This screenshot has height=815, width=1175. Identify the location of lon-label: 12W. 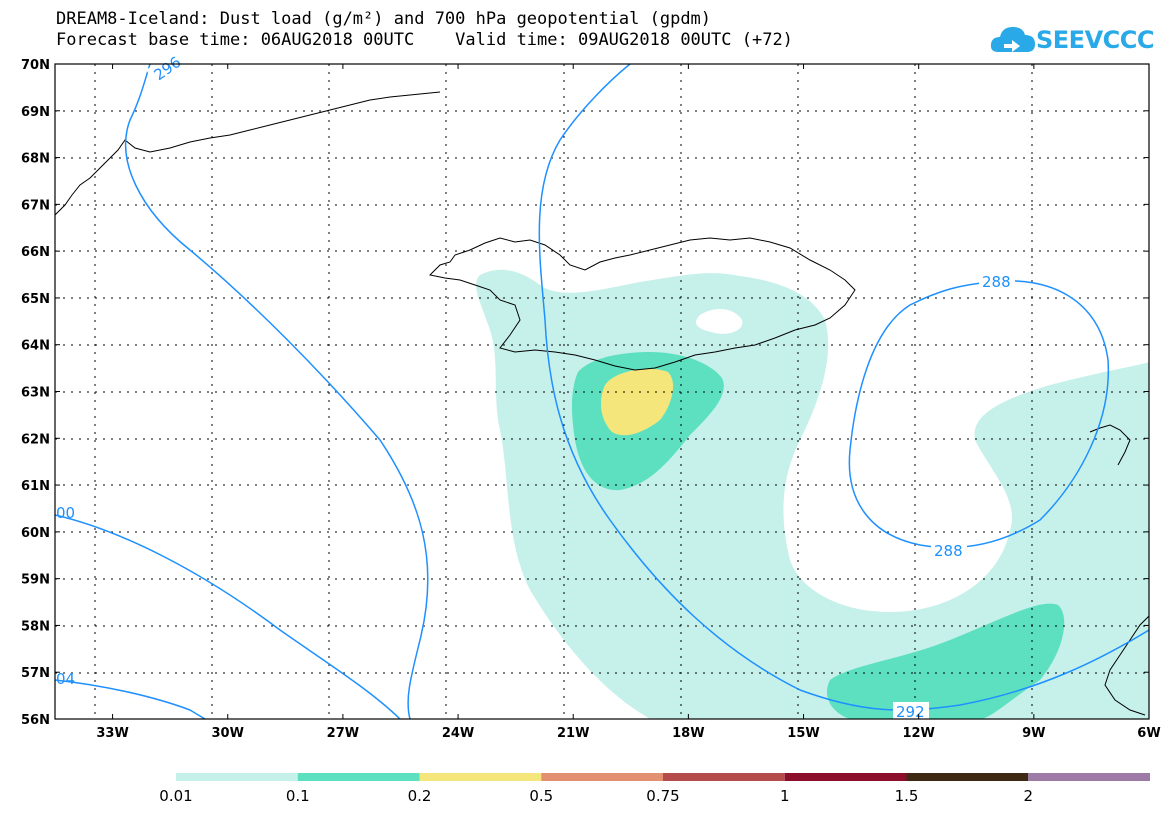
(918, 733).